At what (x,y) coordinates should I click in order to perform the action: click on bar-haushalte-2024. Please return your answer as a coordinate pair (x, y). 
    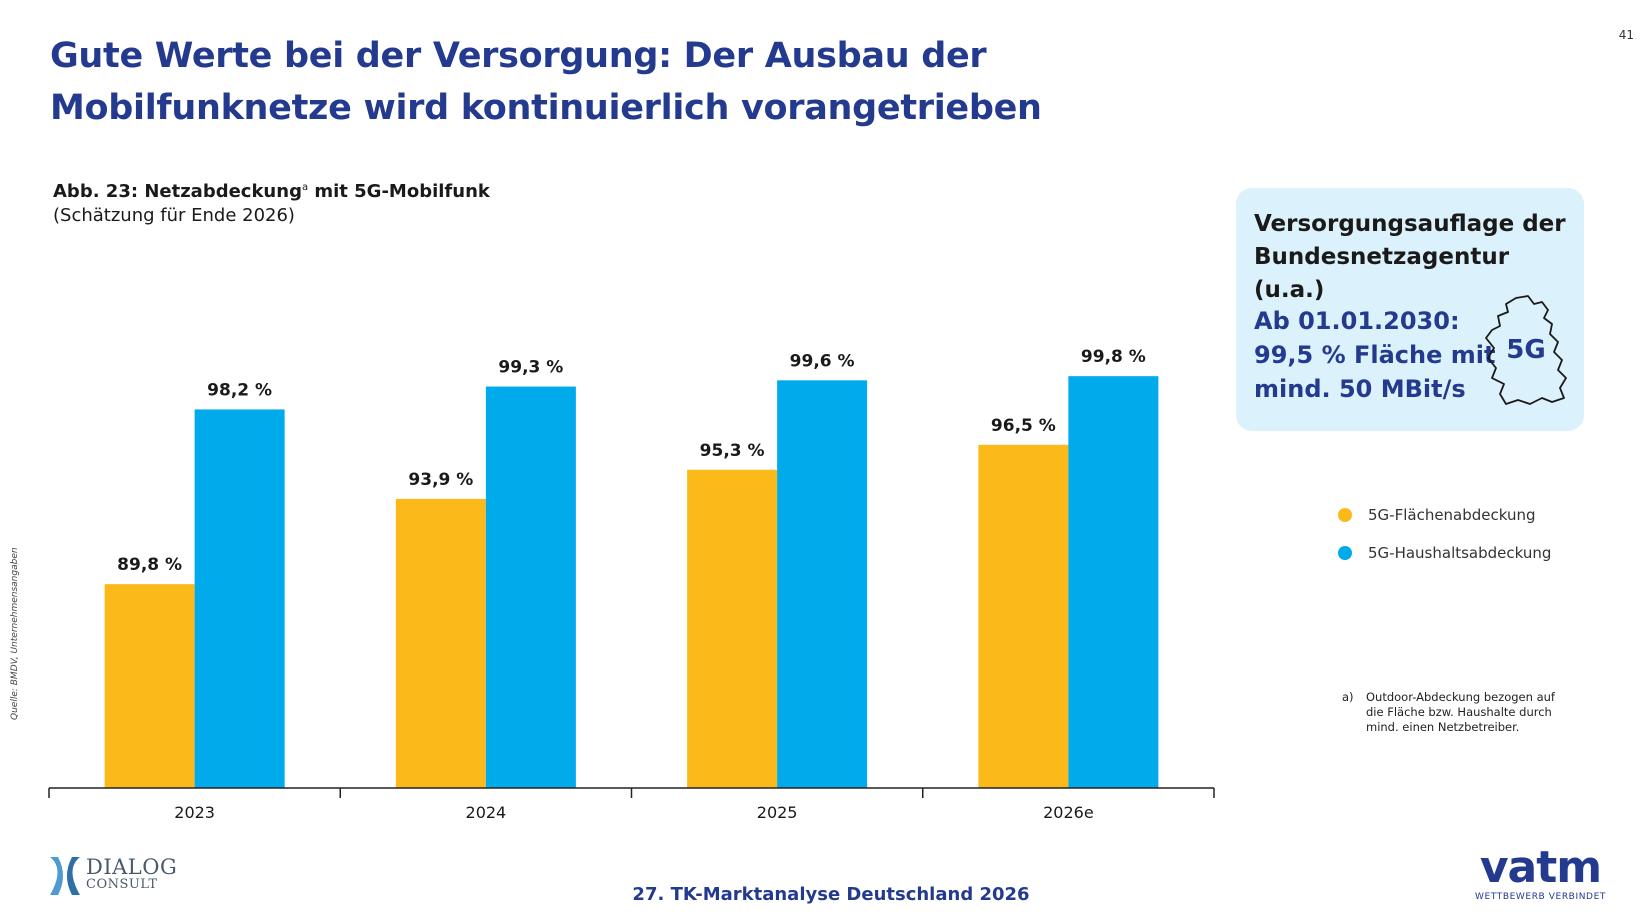
    Looking at the image, I should click on (530, 587).